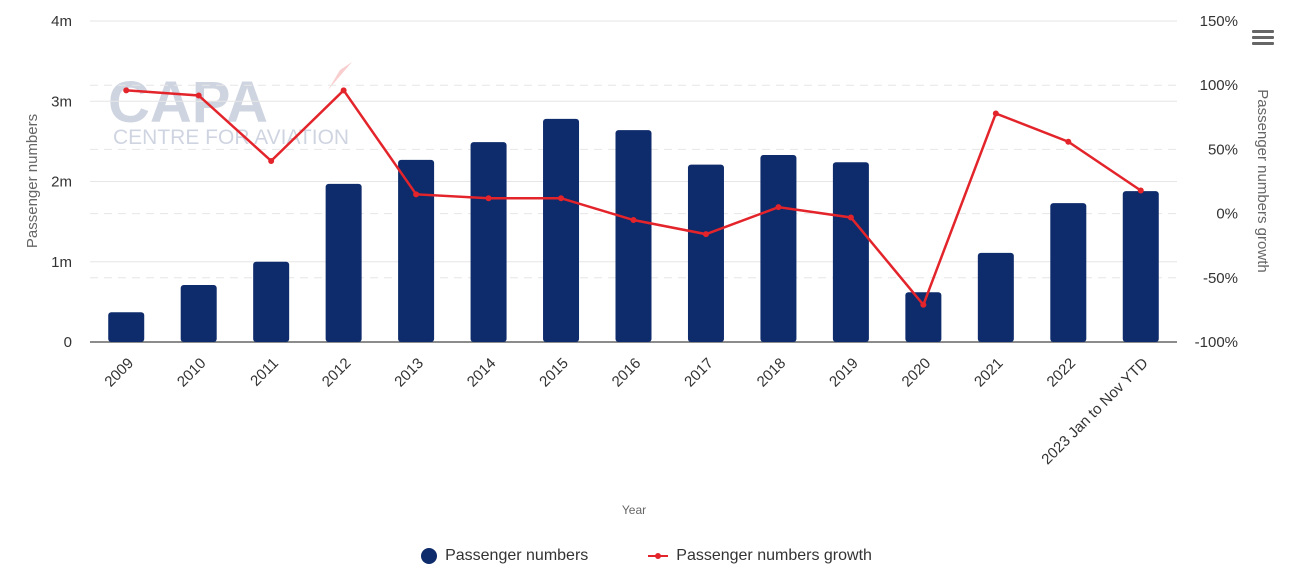  Describe the element at coordinates (482, 373) in the screenshot. I see `x-tick-label: 2014` at that location.